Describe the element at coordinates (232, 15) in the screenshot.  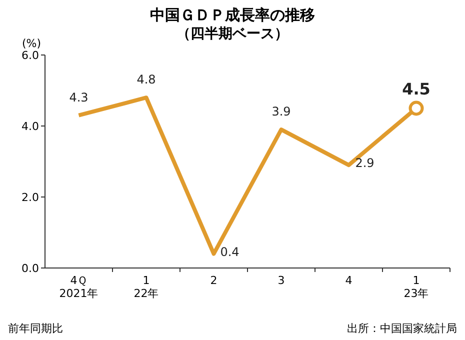
I see `chart-title: 中国ＧＤＰ成長率の推移` at that location.